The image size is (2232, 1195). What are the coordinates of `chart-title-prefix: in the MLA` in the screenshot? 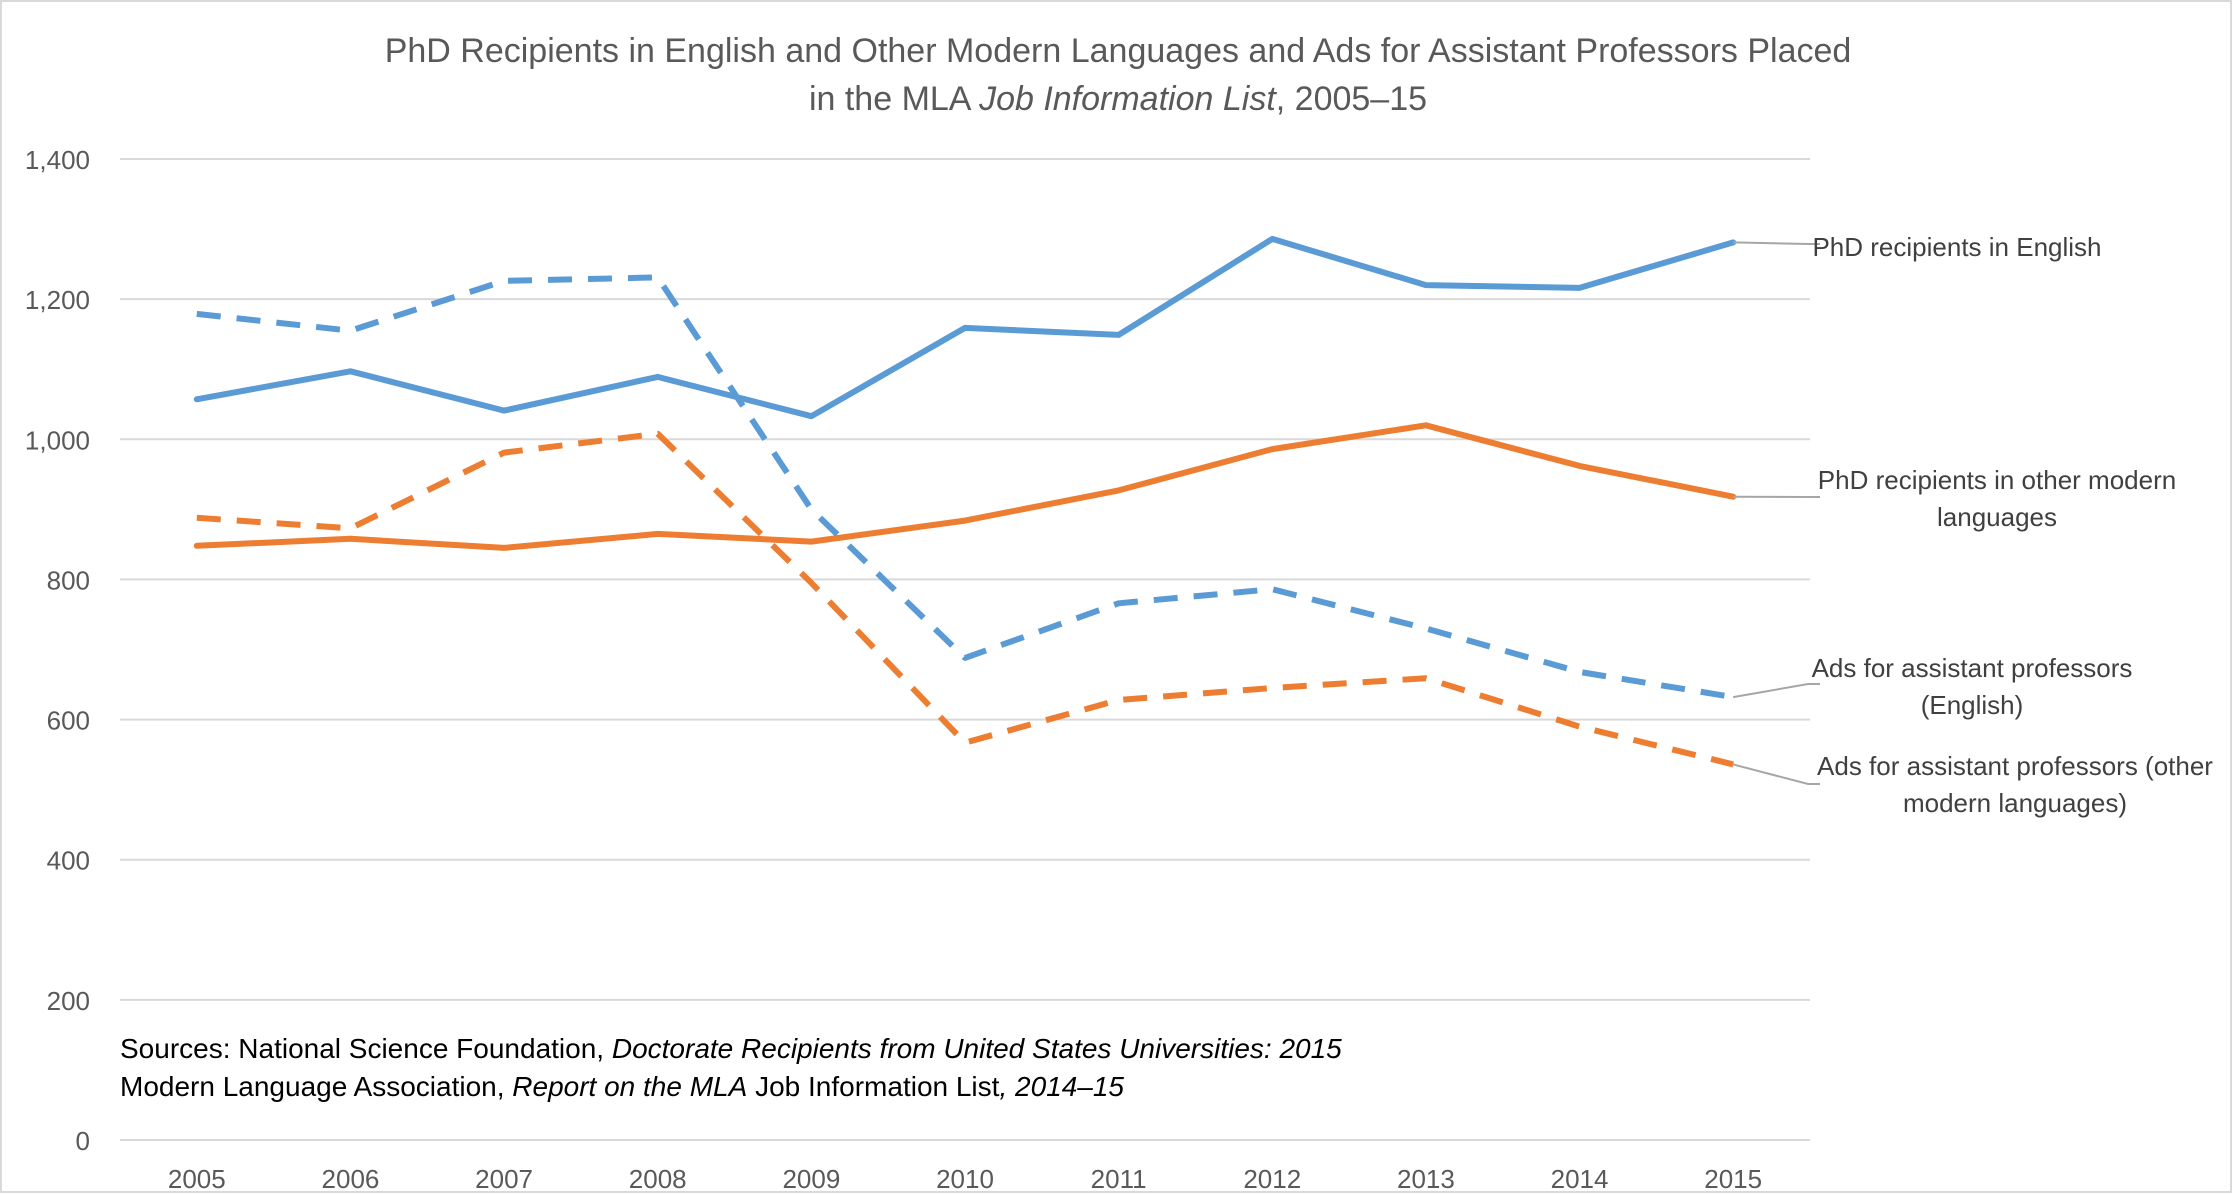 It's located at (894, 99).